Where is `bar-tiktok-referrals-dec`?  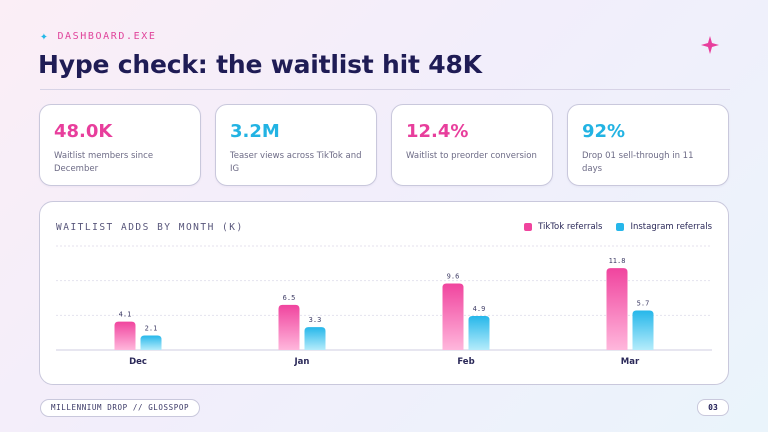
bar-tiktok-referrals-dec is located at coordinates (125, 335).